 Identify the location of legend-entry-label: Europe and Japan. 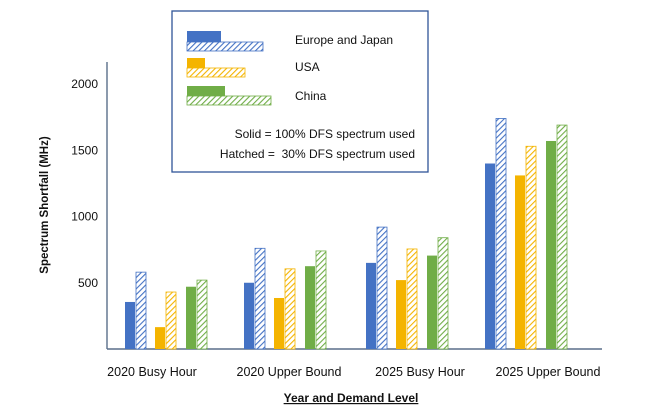
(344, 40).